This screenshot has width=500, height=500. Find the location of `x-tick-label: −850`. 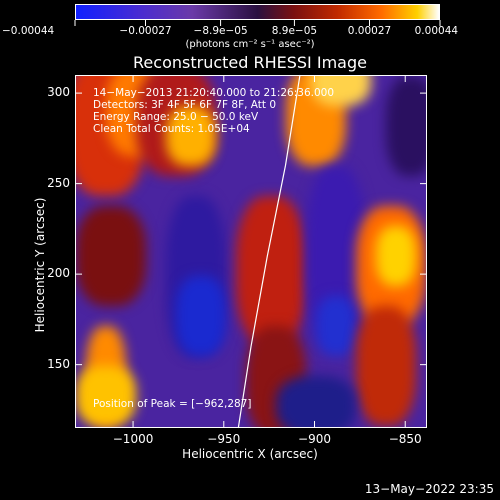

x-tick-label: −850 is located at coordinates (405, 439).